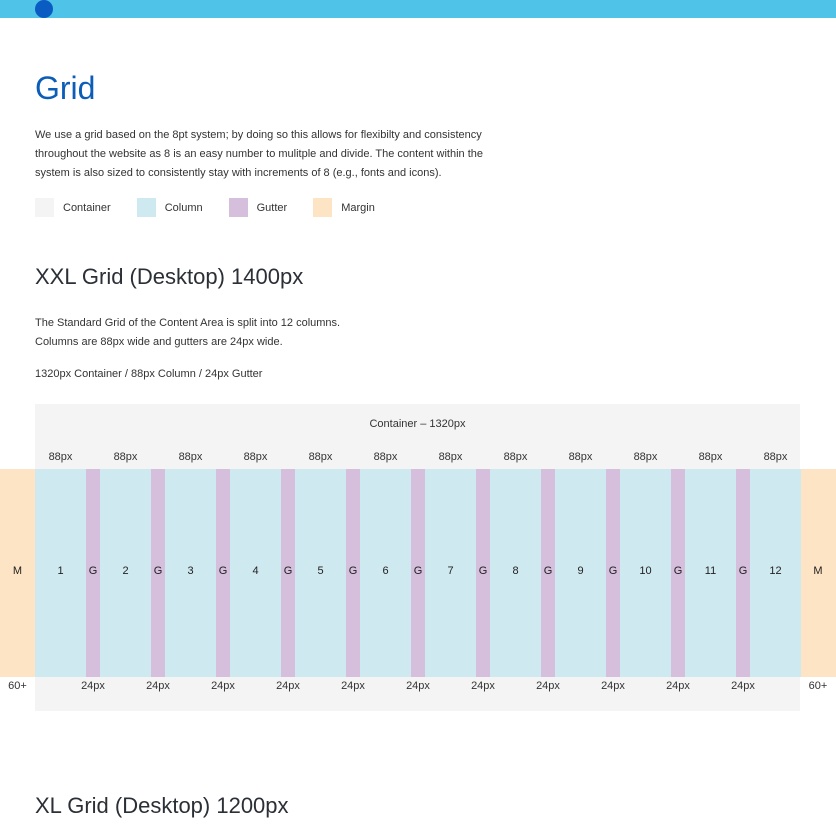  I want to click on top-bar-dot, so click(44, 9).